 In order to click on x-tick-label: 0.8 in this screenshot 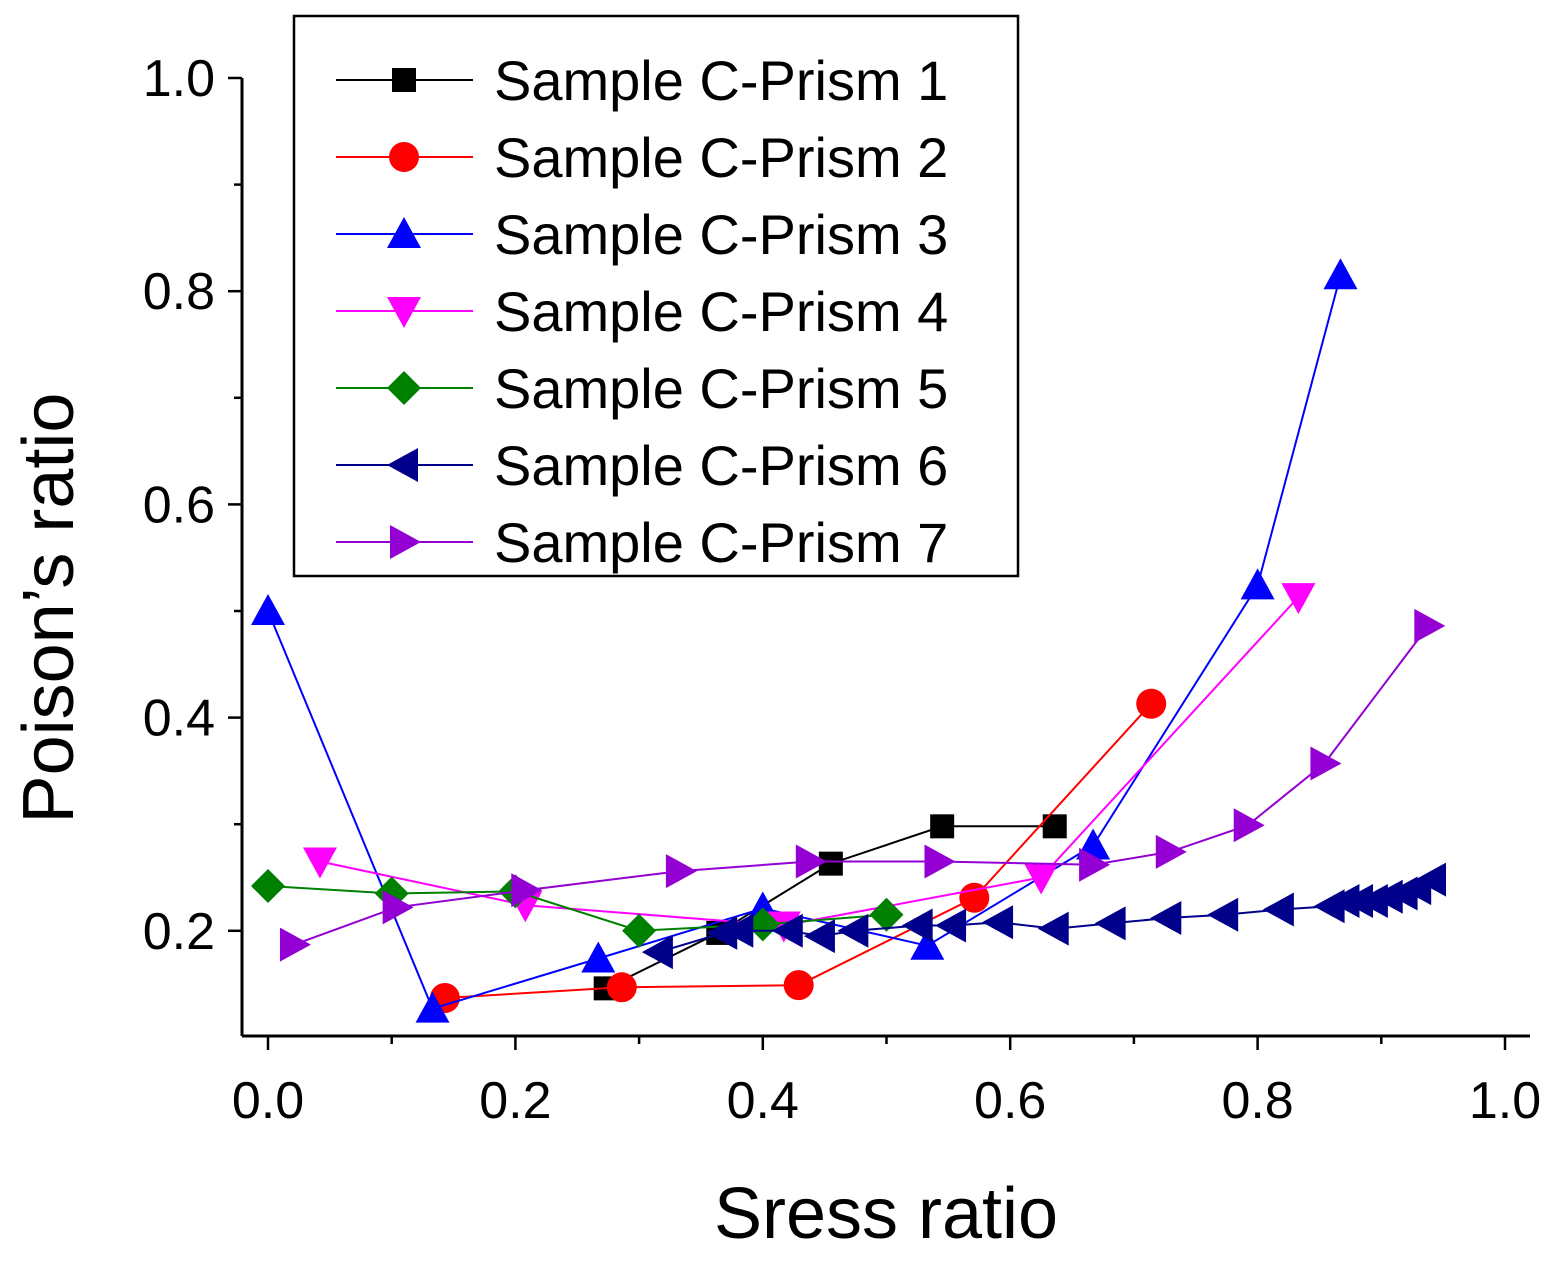, I will do `click(1257, 1101)`.